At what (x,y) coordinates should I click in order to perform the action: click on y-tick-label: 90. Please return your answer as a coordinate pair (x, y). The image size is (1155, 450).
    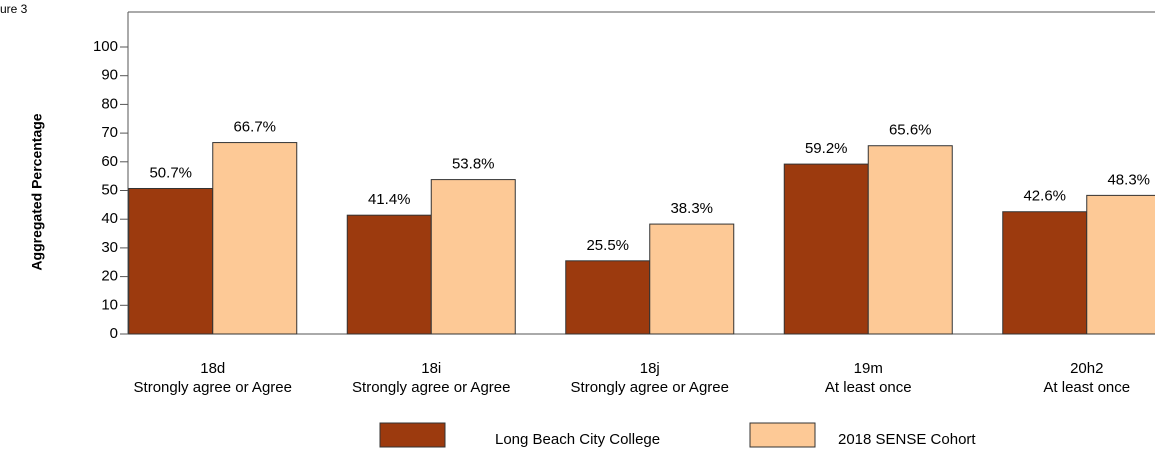
    Looking at the image, I should click on (109, 75).